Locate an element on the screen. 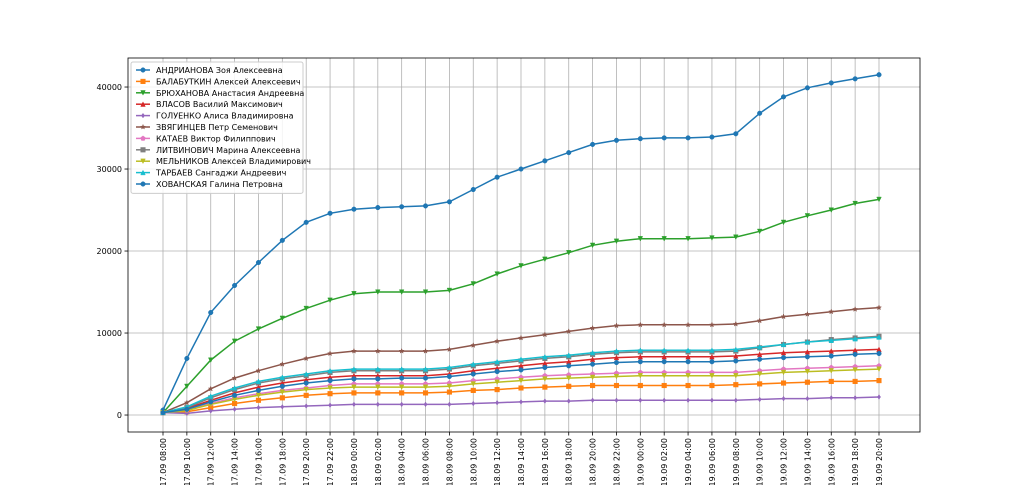  x-tick-label: 17.09 20:00 is located at coordinates (306, 461).